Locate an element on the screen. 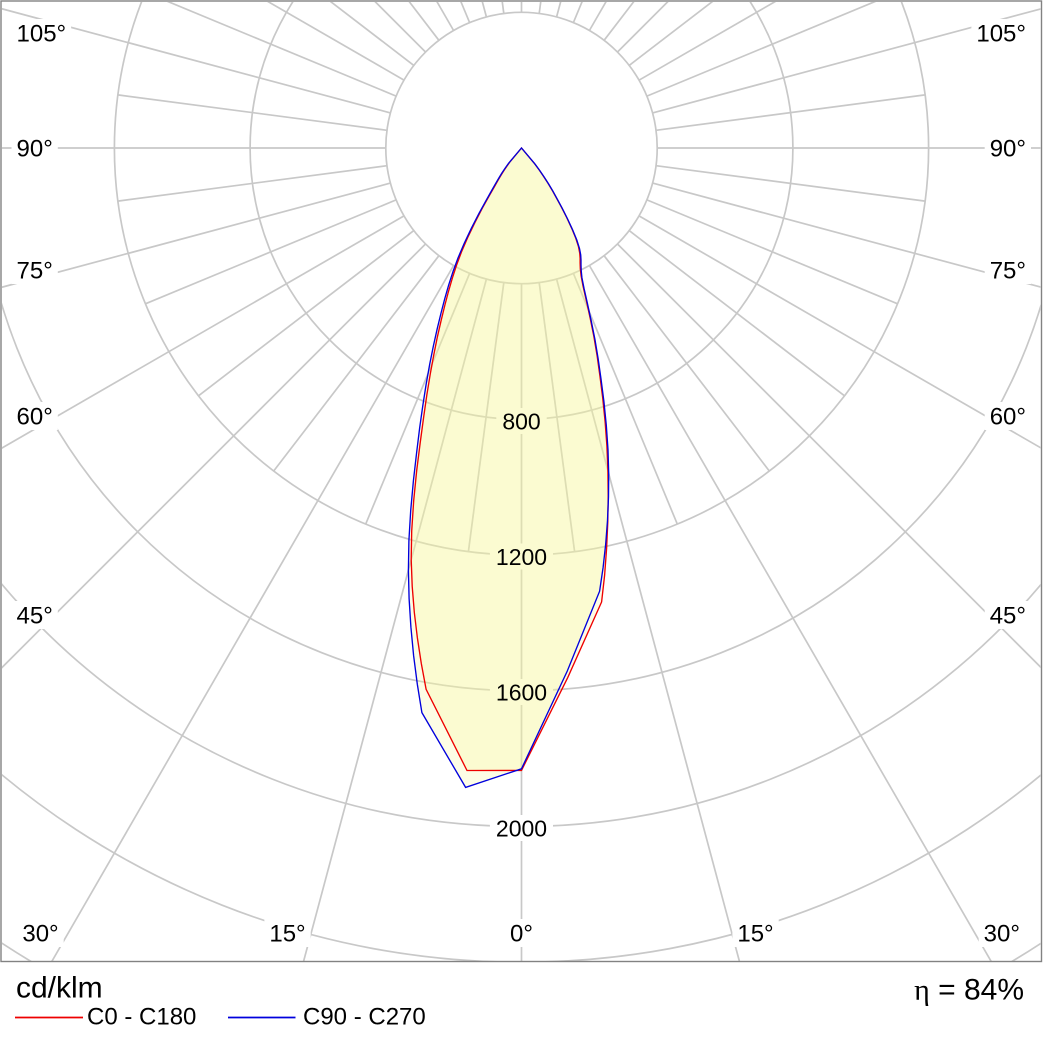  svg-text: 800 is located at coordinates (521, 421).